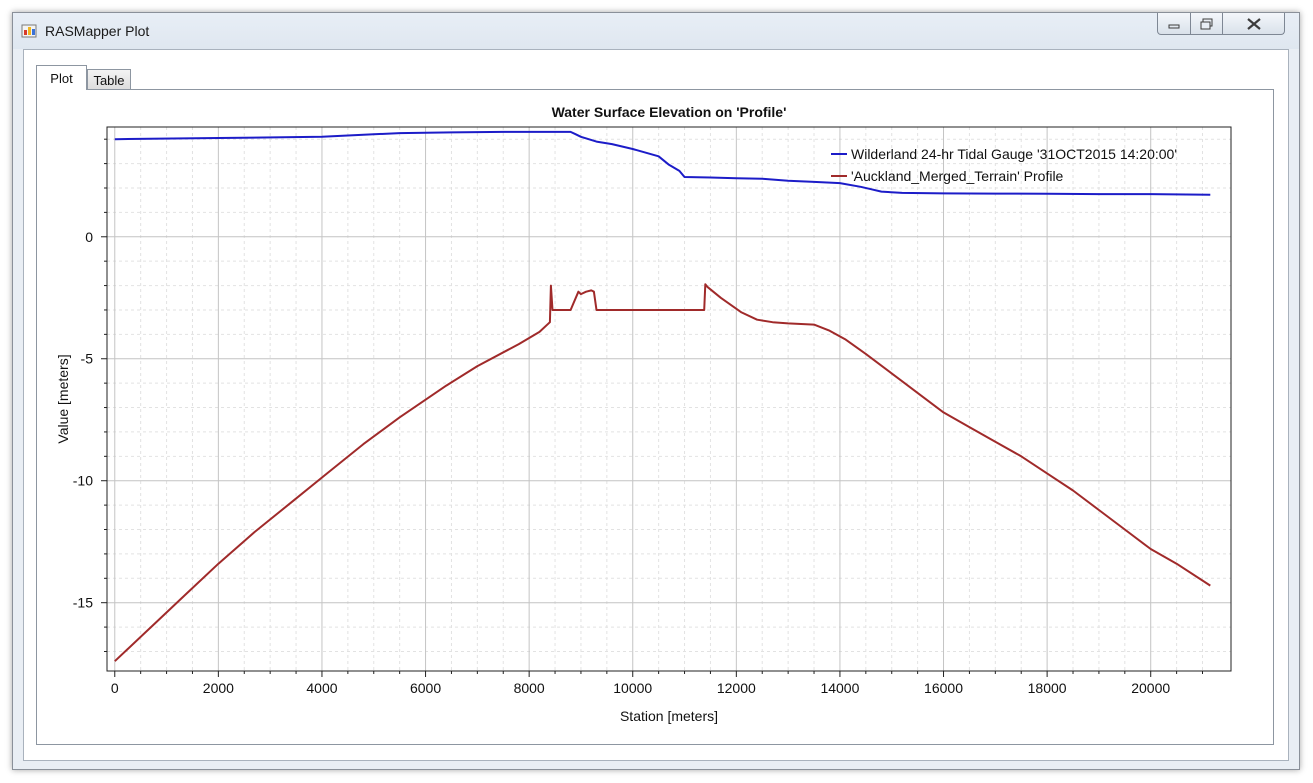 The height and width of the screenshot is (783, 1313). Describe the element at coordinates (529, 688) in the screenshot. I see `x-tick-label: 8000` at that location.